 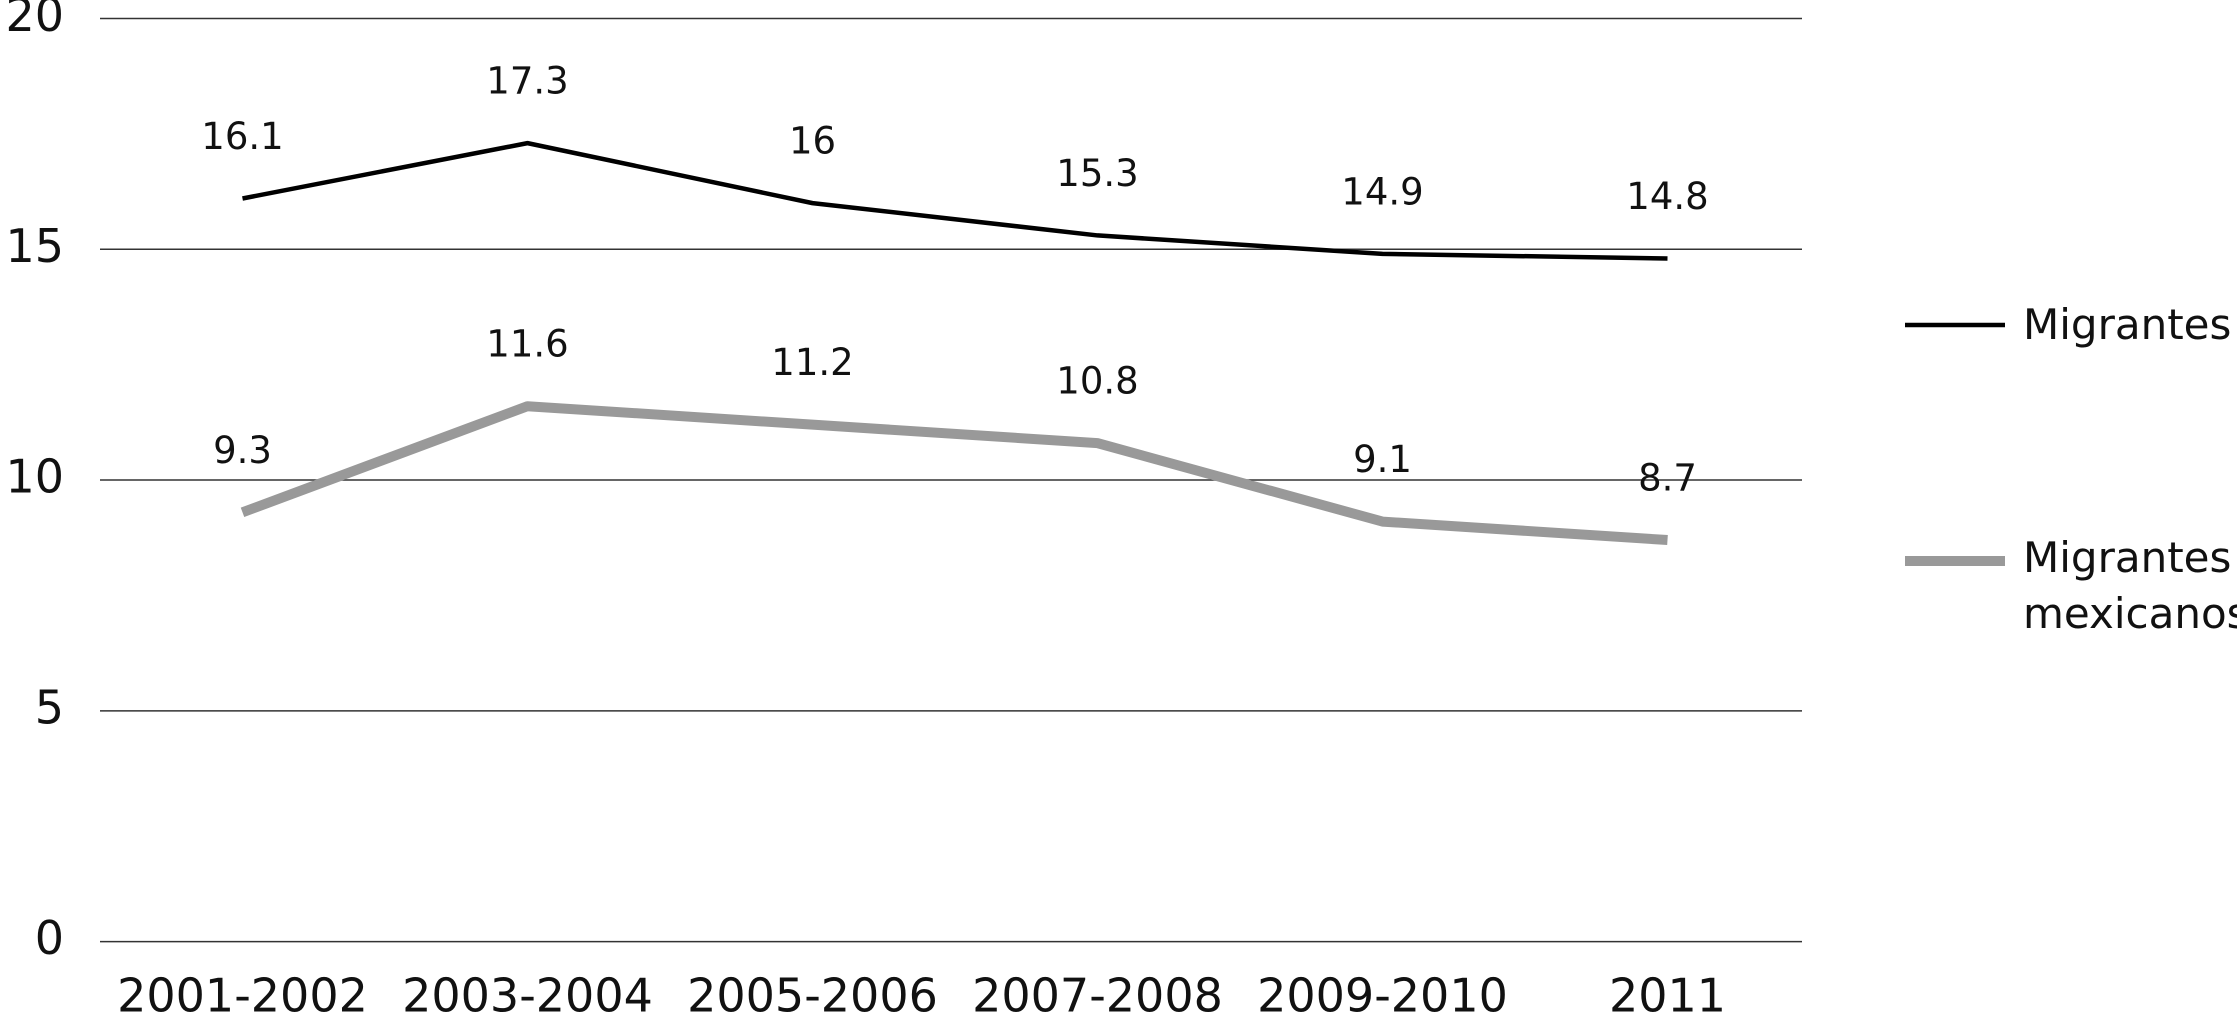 What do you see at coordinates (812, 141) in the screenshot?
I see `data-label: 16` at bounding box center [812, 141].